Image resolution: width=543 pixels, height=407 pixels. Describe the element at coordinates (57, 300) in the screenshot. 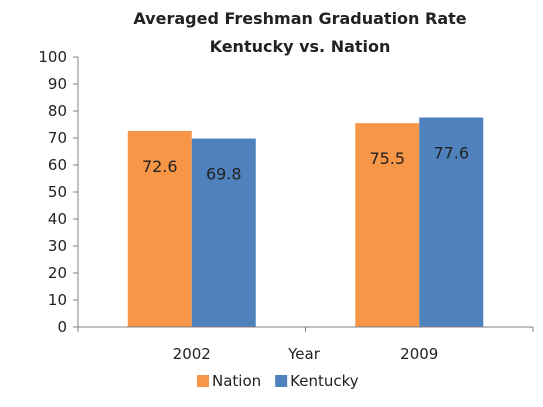

I see `y-tick-label: 10` at that location.